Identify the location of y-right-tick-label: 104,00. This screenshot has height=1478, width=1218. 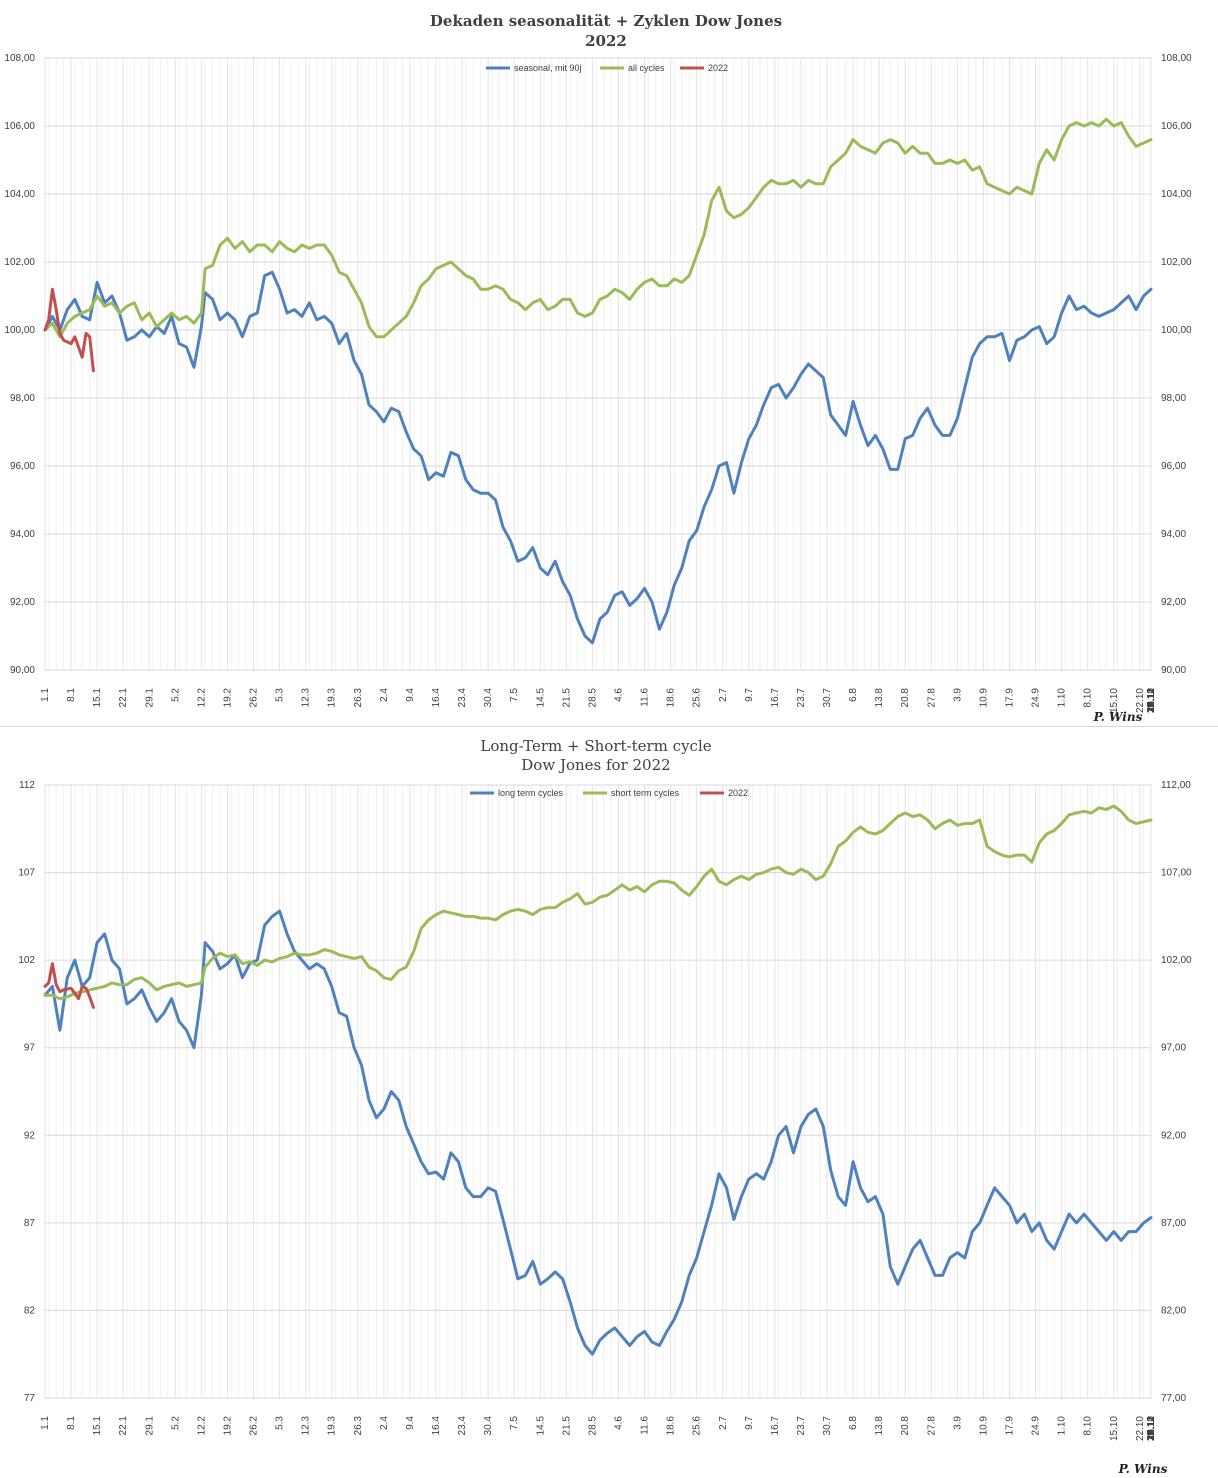
(1176, 194).